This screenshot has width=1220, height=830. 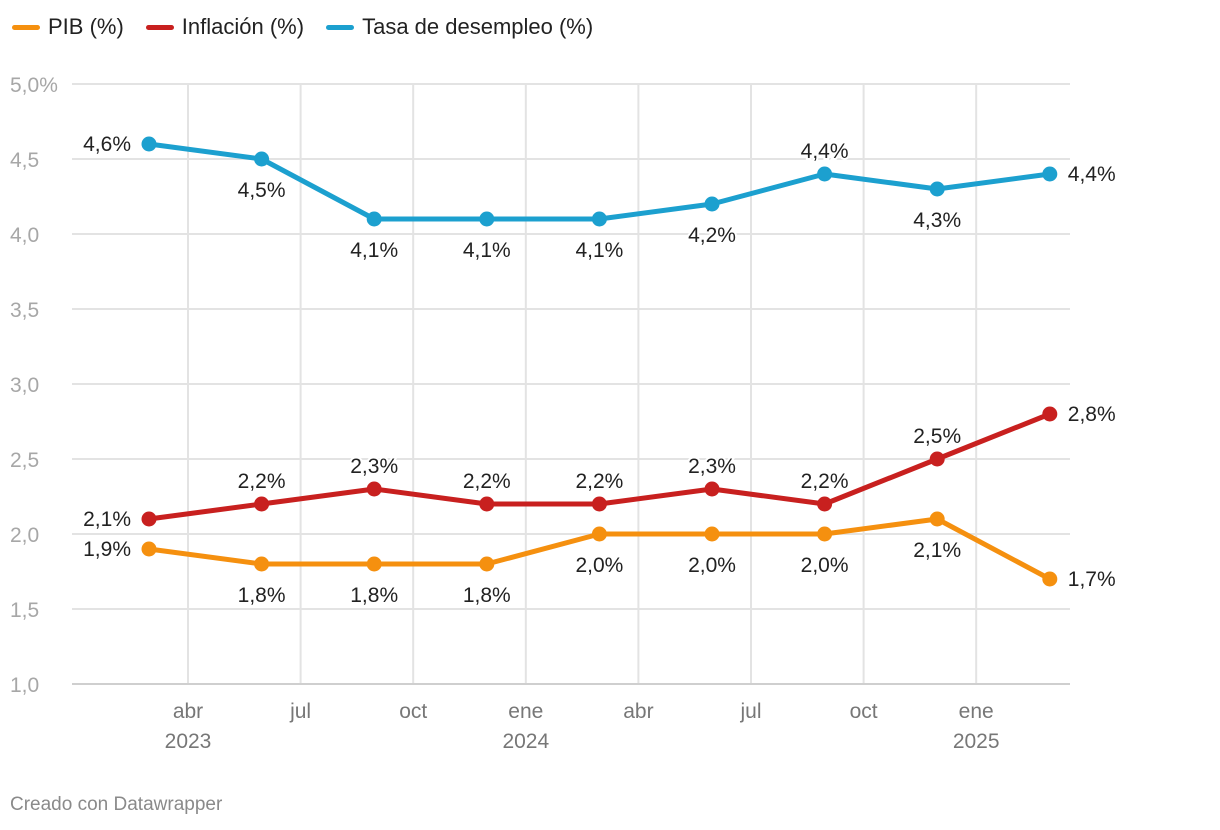 What do you see at coordinates (26, 27) in the screenshot?
I see `legend-swatch-pib` at bounding box center [26, 27].